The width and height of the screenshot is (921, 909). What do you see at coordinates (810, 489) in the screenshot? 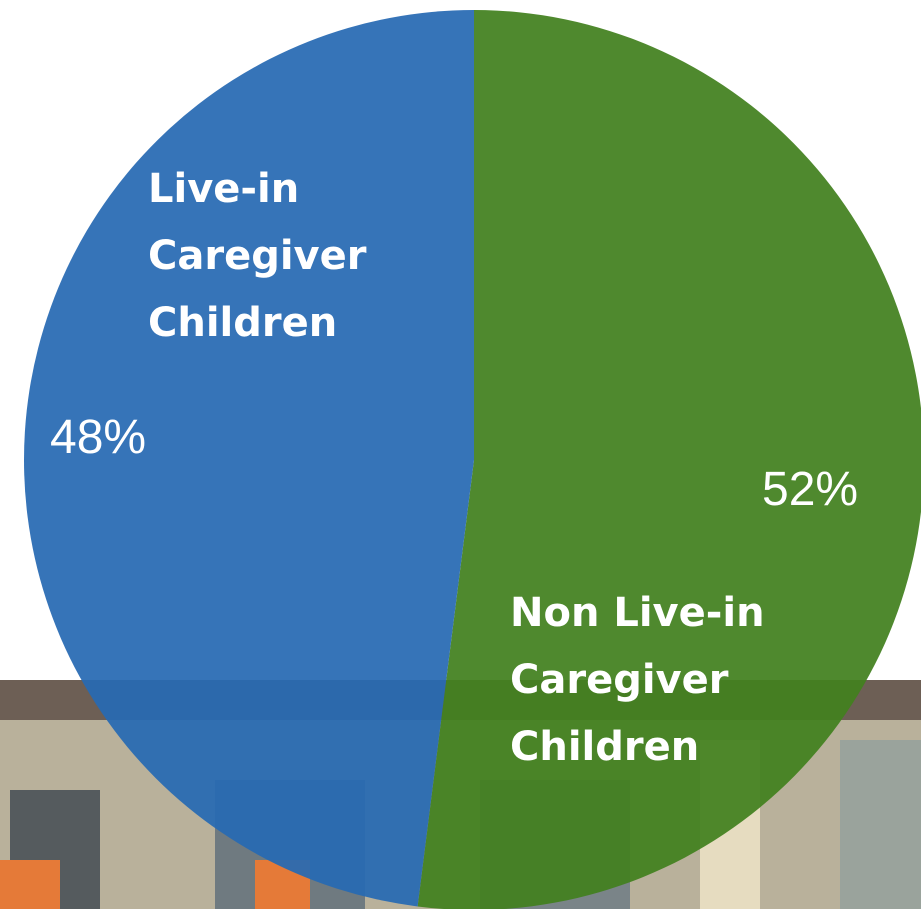
I see `value-label: 52%` at bounding box center [810, 489].